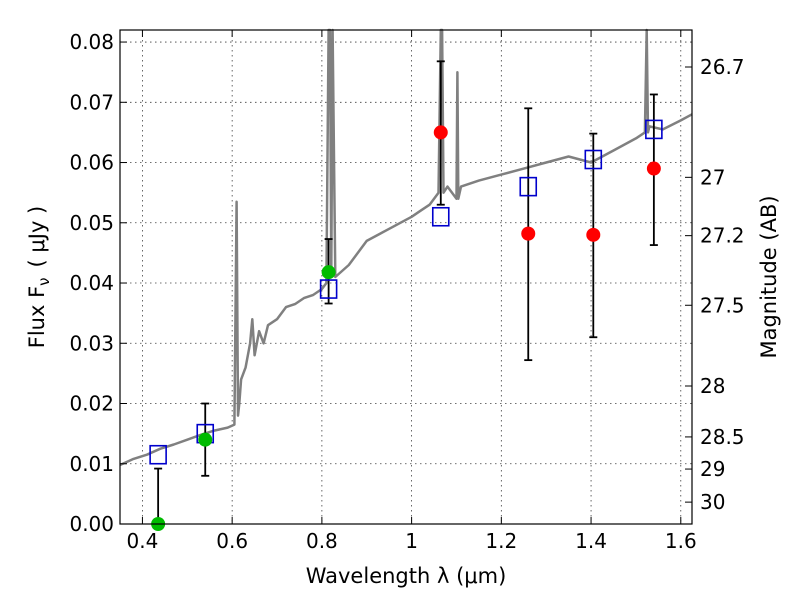 Image resolution: width=800 pixels, height=600 pixels. What do you see at coordinates (91, 223) in the screenshot?
I see `y-tick-label: 0.05` at bounding box center [91, 223].